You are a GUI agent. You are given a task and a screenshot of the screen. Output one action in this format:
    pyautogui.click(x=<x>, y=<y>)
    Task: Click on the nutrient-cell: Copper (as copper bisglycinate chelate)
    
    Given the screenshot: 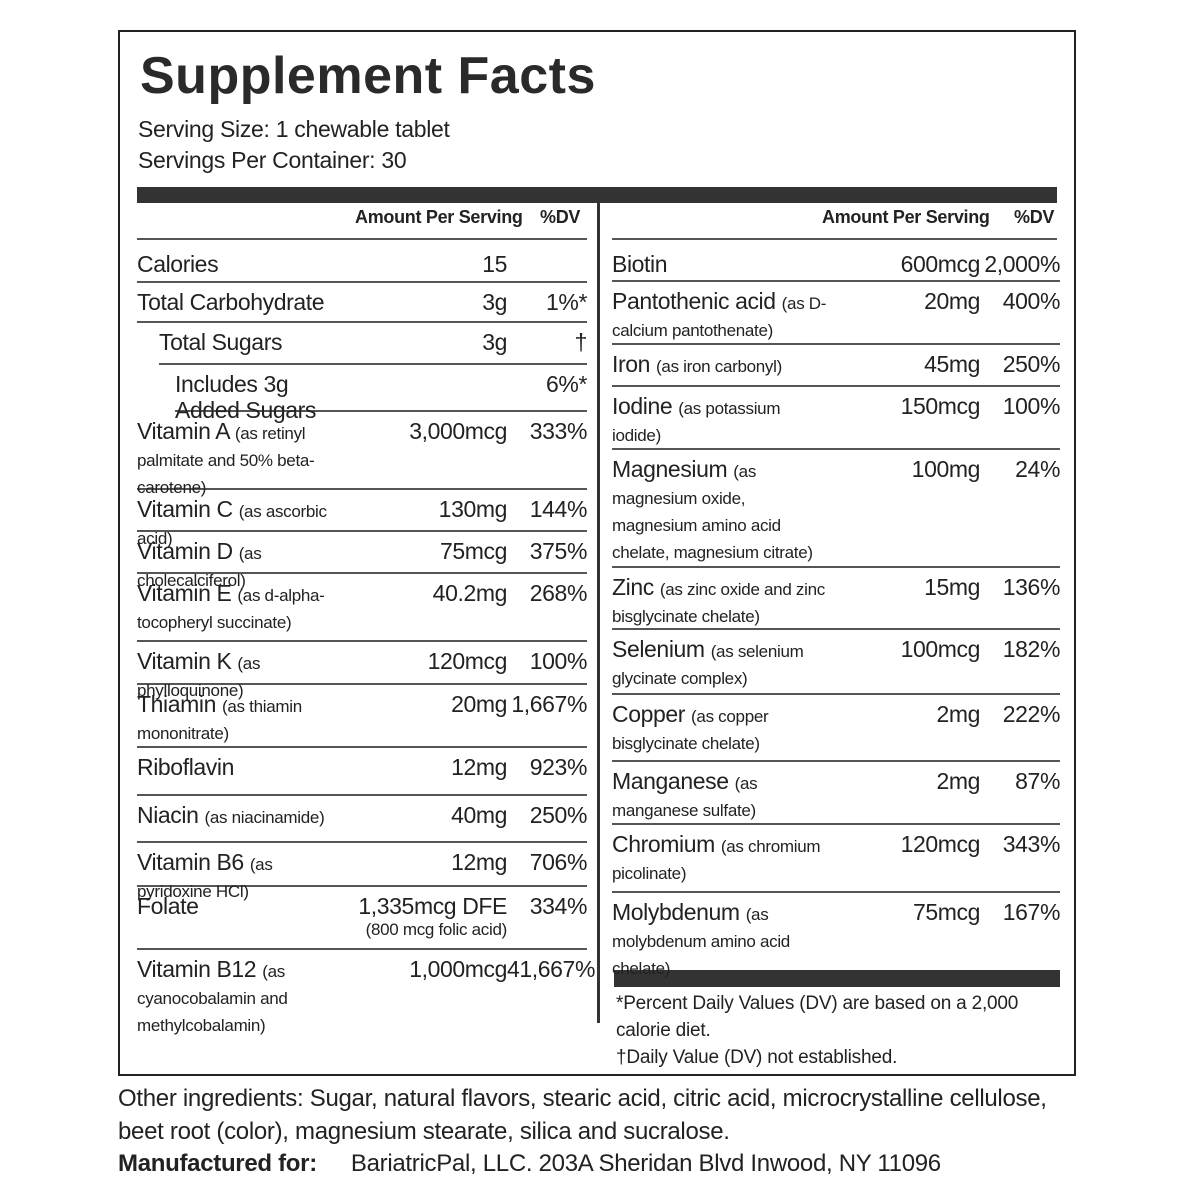 What is the action you would take?
    pyautogui.click(x=721, y=728)
    